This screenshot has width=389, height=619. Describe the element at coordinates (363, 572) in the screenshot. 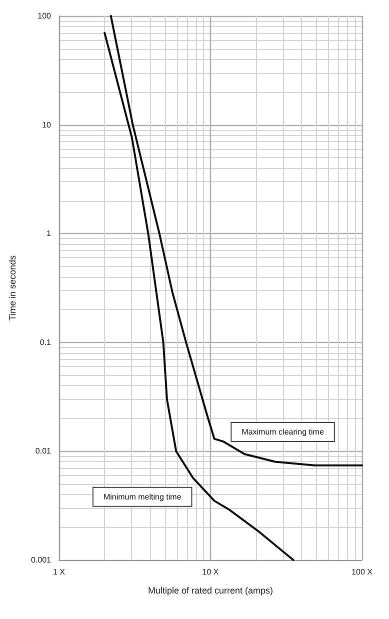

I see `x-tick-label: 100 X` at that location.